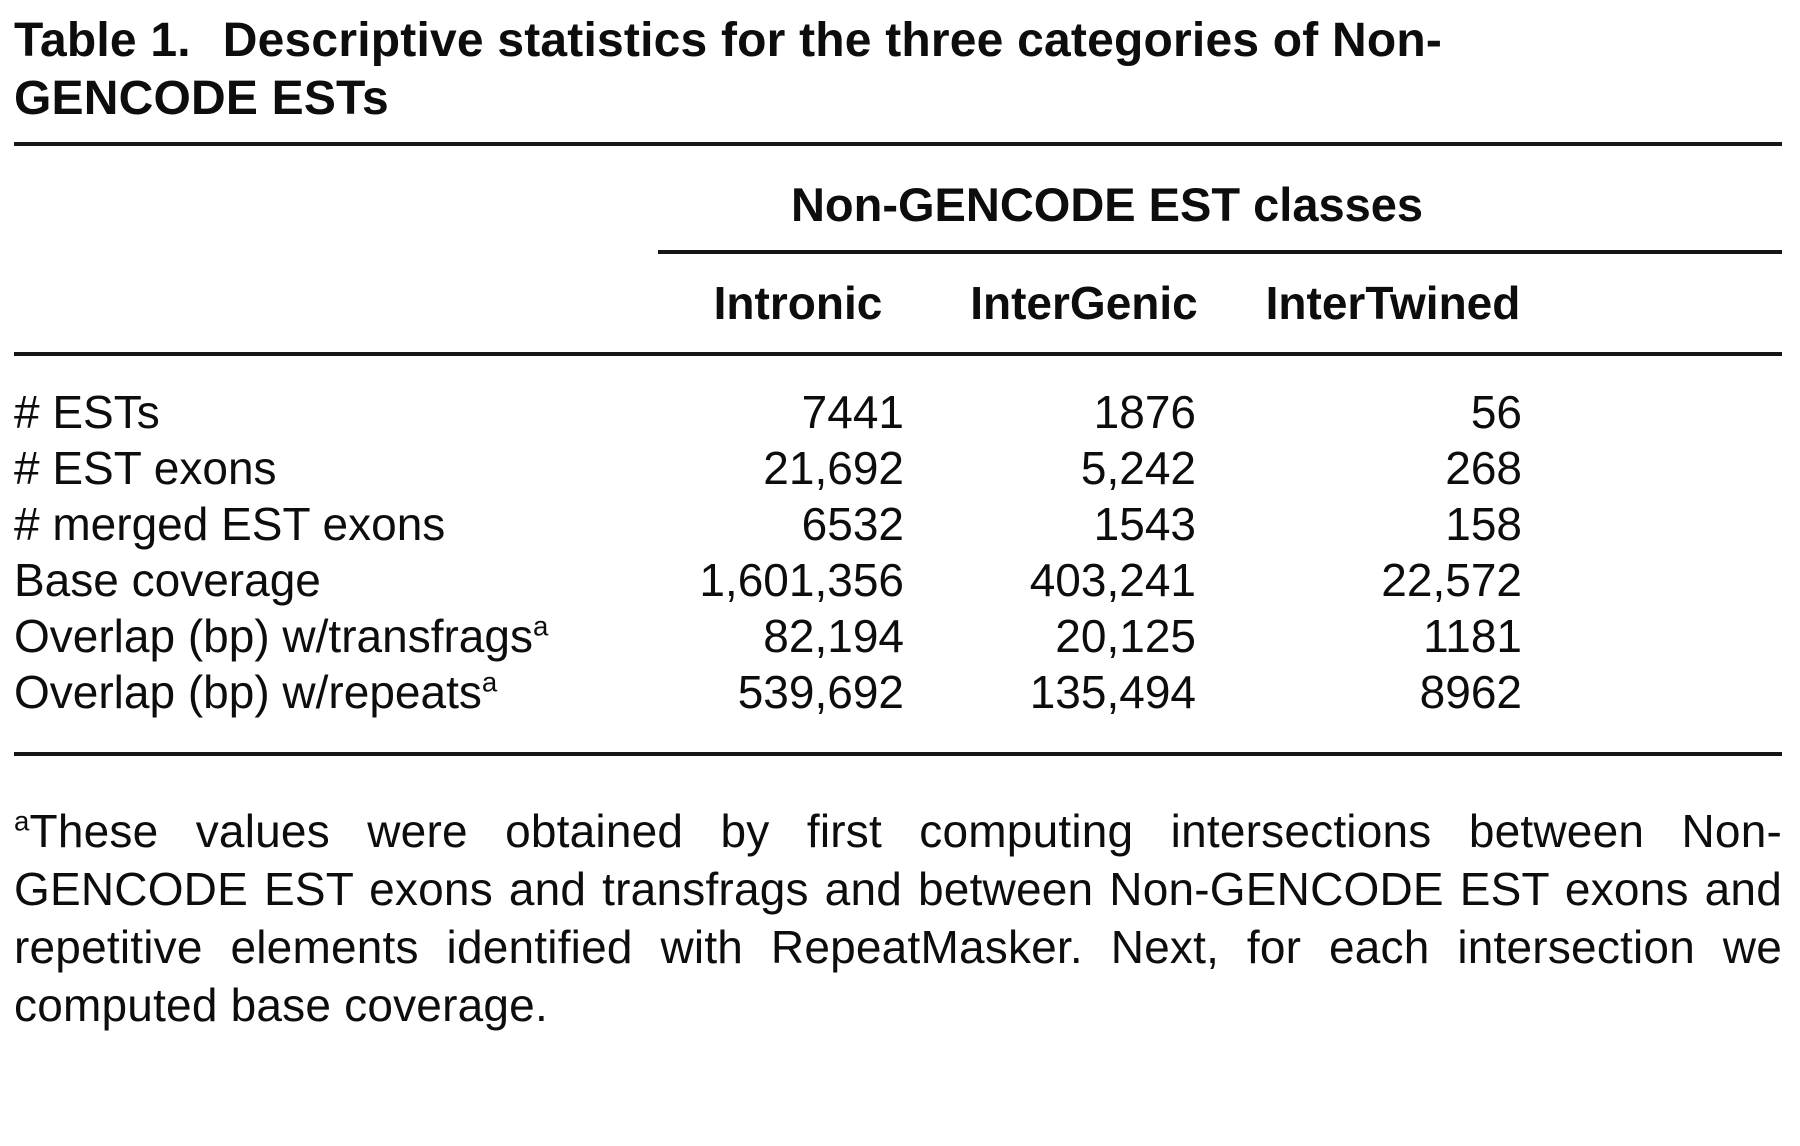 The image size is (1800, 1146). I want to click on cell-value: 22,572, so click(1451, 580).